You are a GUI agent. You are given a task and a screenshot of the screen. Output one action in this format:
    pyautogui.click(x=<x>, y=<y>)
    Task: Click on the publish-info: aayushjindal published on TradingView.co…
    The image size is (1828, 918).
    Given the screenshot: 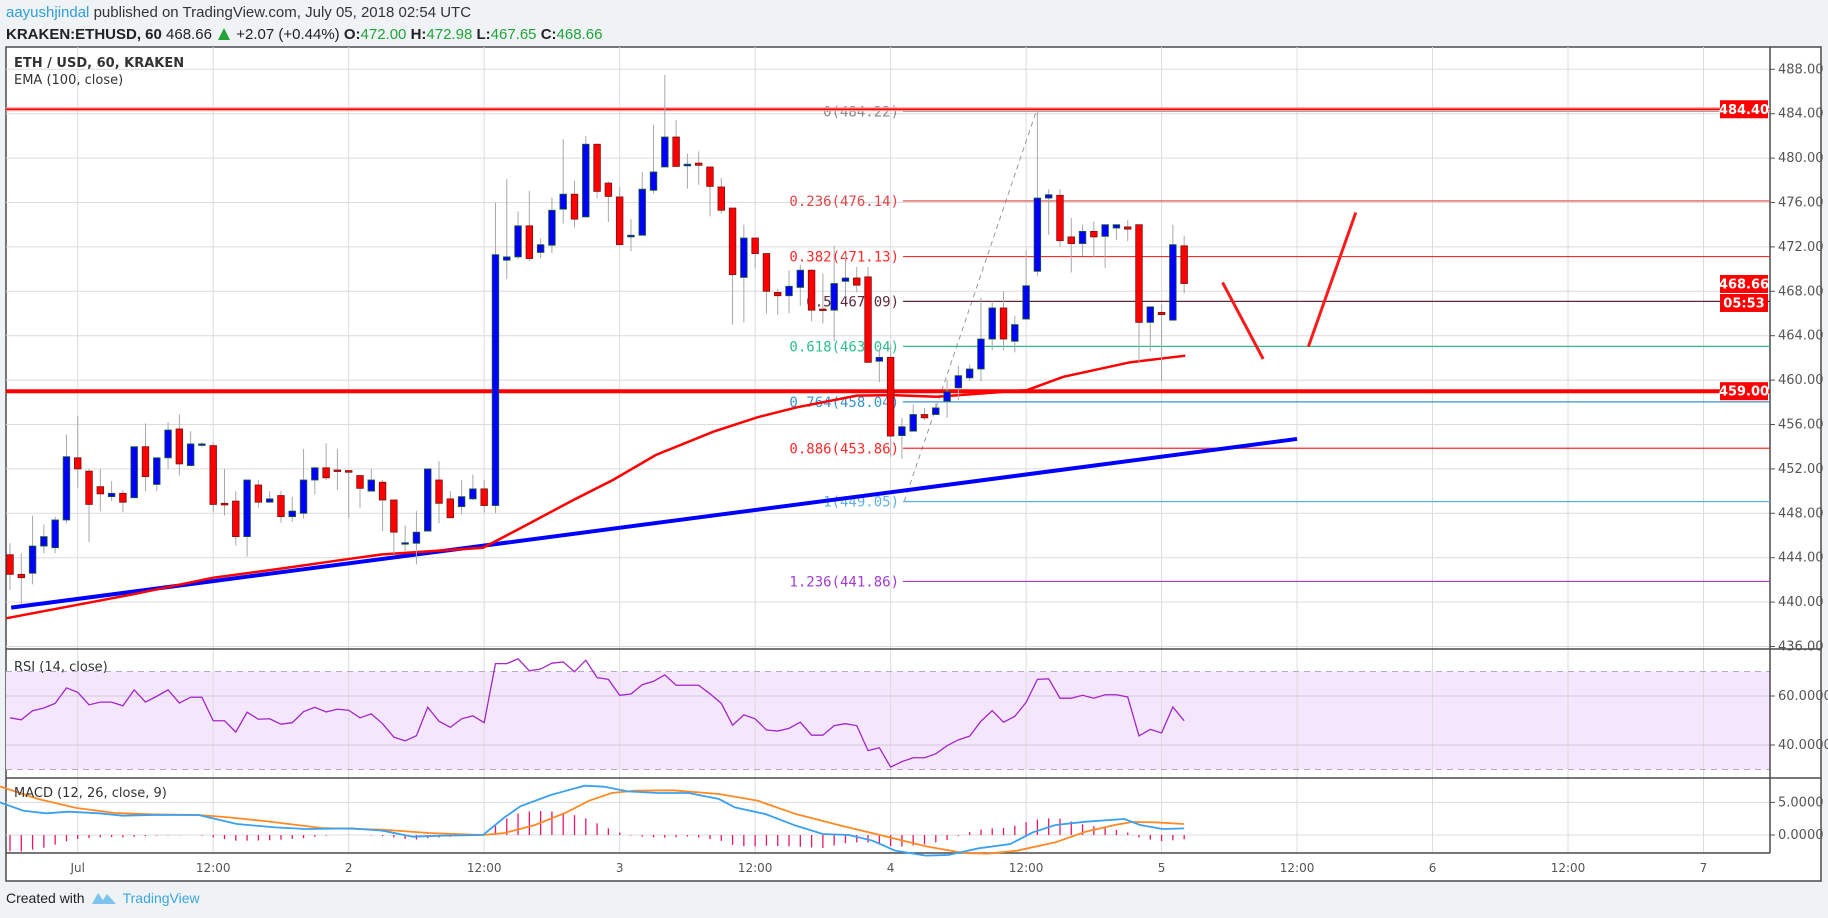 What is the action you would take?
    pyautogui.click(x=238, y=12)
    